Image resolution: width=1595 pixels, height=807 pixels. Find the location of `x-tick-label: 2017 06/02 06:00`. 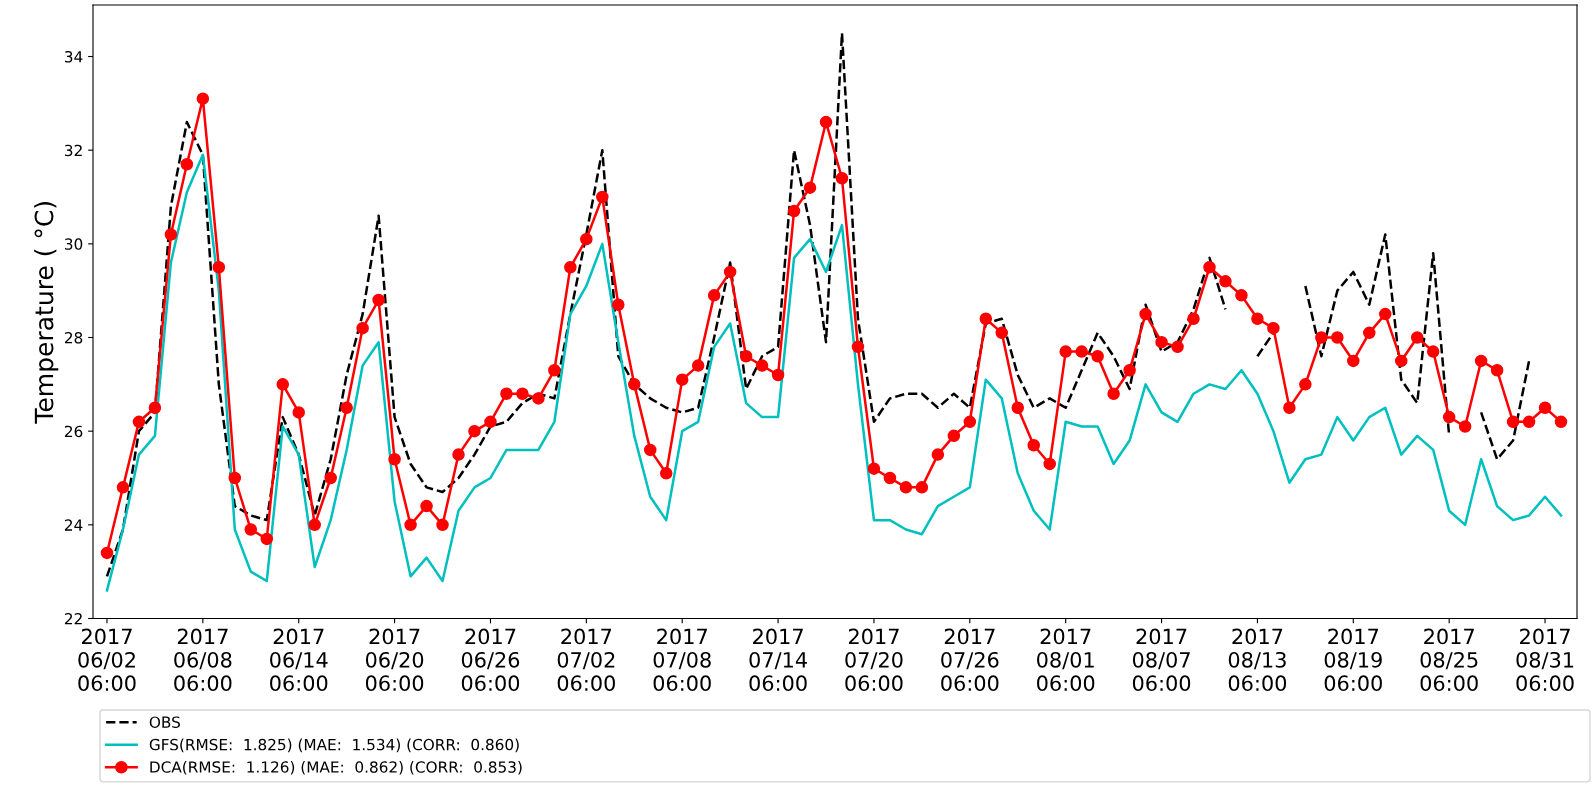

x-tick-label: 2017 06/02 06:00 is located at coordinates (107, 660).